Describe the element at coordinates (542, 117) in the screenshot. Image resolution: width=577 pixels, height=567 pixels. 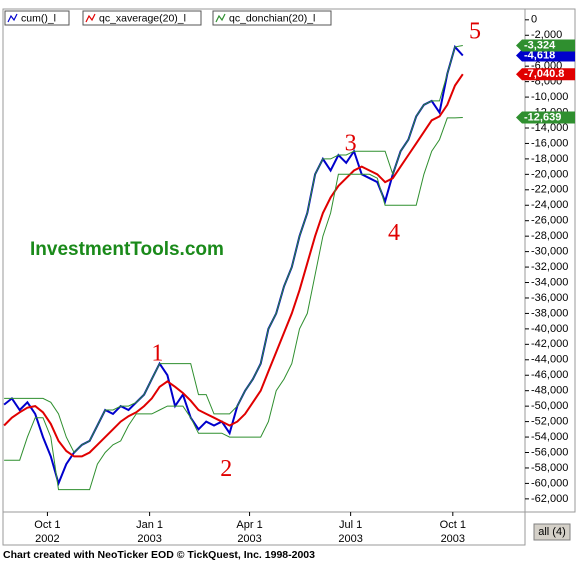
I see `value-tag-label: -12,639` at that location.